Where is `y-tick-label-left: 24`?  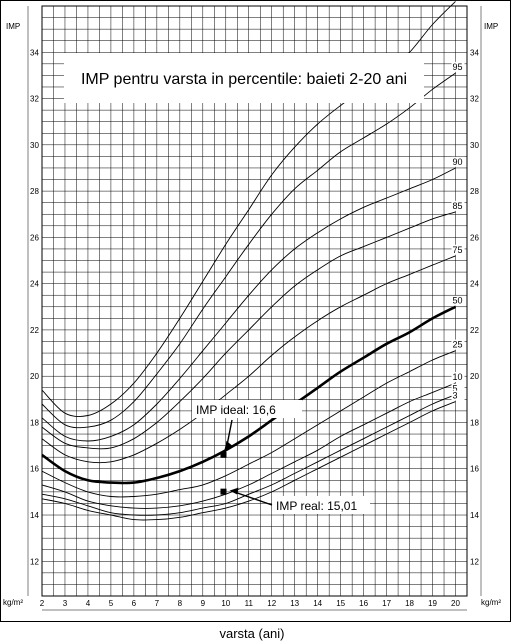 y-tick-label-left: 24 is located at coordinates (34, 284).